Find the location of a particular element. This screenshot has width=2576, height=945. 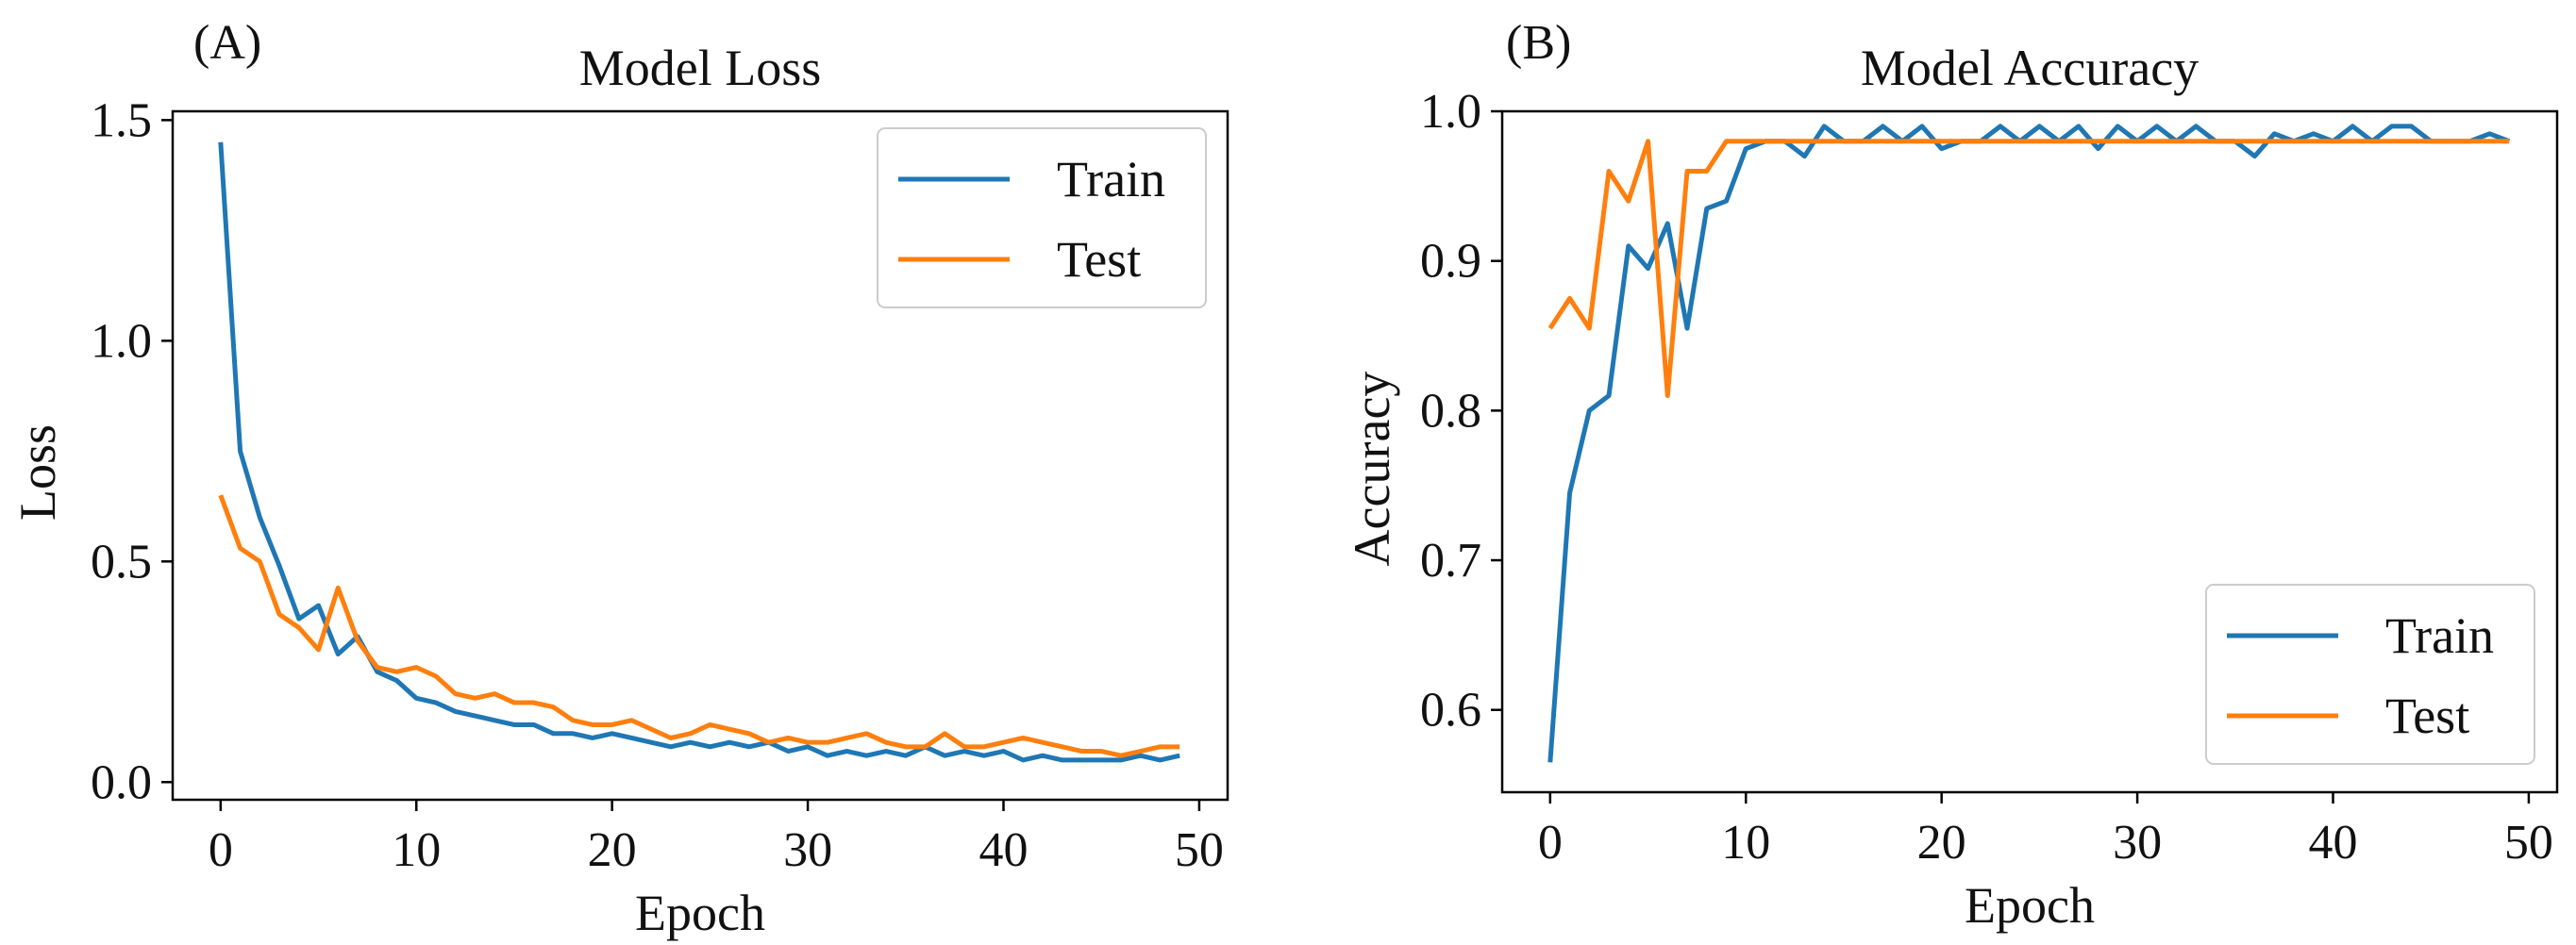

y-axis-label: Loss is located at coordinates (37, 472).